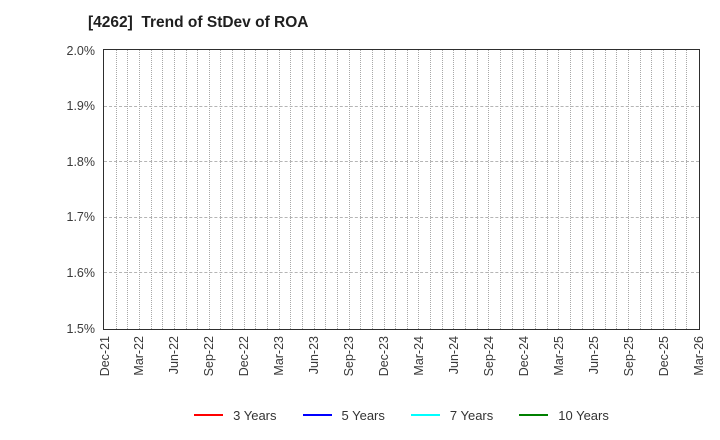 Image resolution: width=720 pixels, height=440 pixels. Describe the element at coordinates (279, 356) in the screenshot. I see `x-tick-label: Mar-23` at that location.